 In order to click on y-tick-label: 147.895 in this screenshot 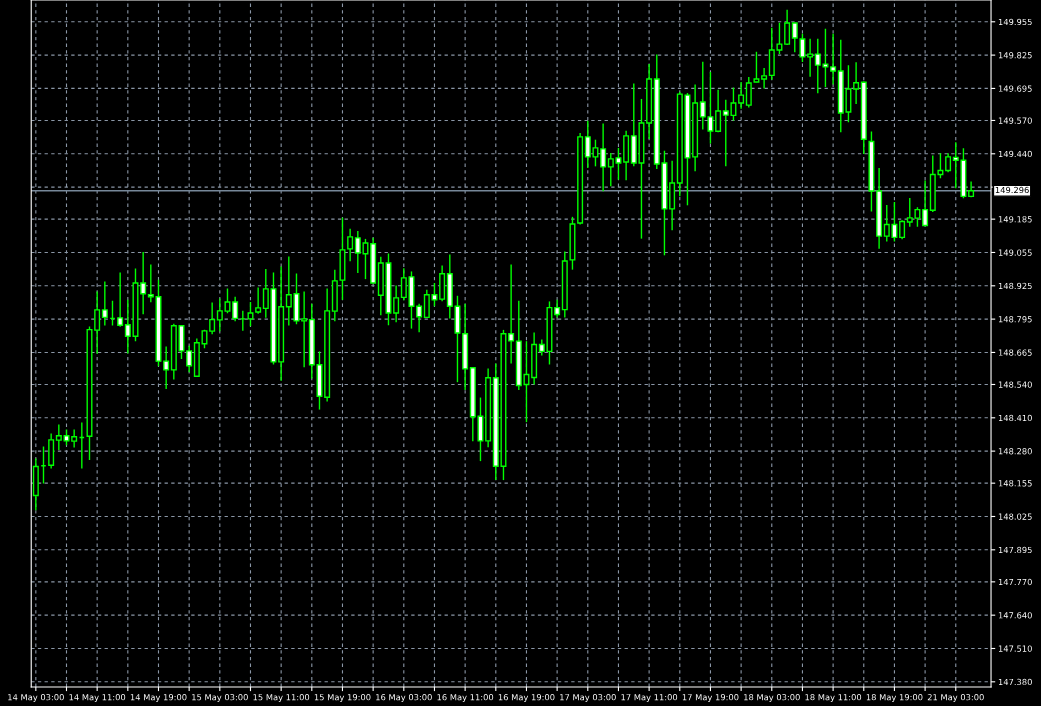, I will do `click(1015, 550)`.